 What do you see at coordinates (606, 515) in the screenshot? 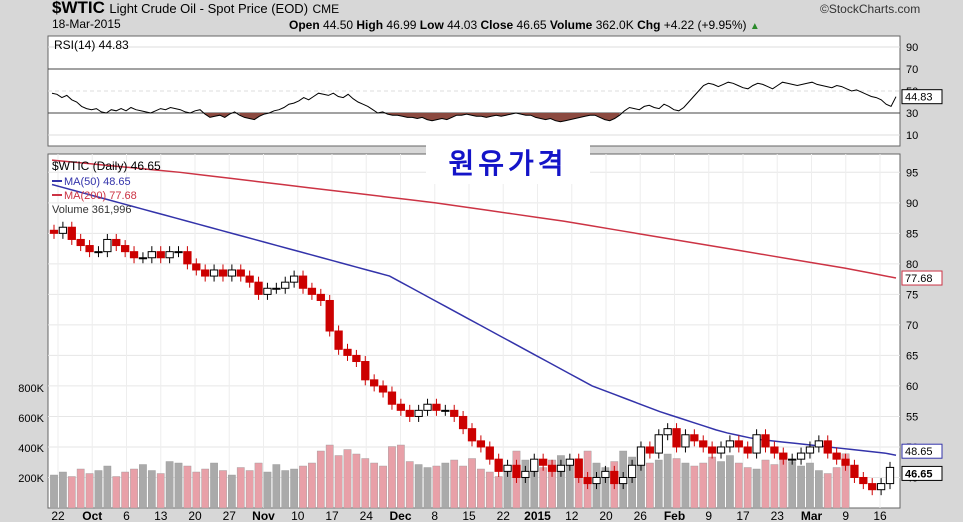
I see `x-tick-label: 20` at bounding box center [606, 515].